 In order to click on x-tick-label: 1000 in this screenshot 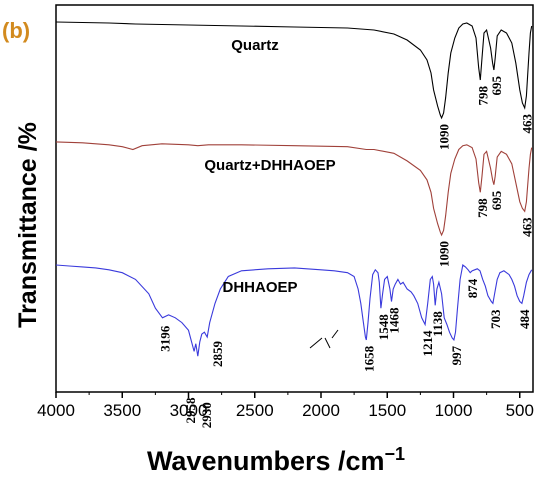, I will do `click(454, 410)`.